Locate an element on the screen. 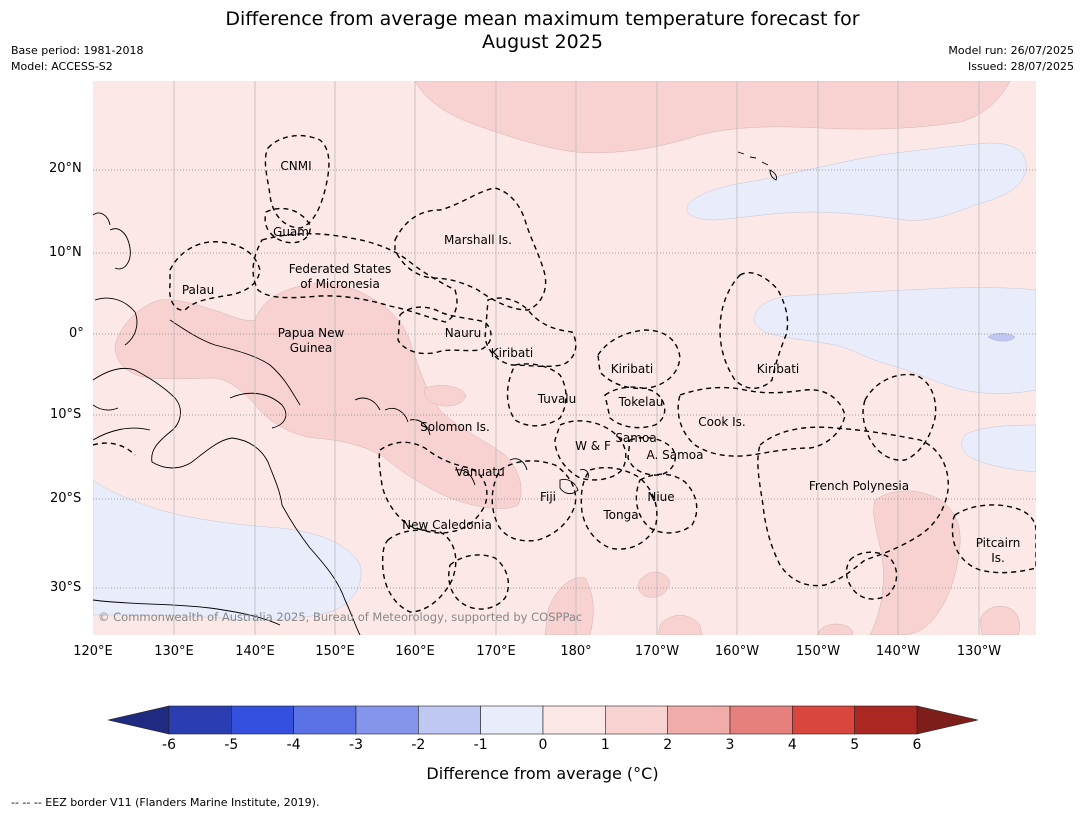 The image size is (1085, 816). label-cook: Cook Is. is located at coordinates (721, 422).